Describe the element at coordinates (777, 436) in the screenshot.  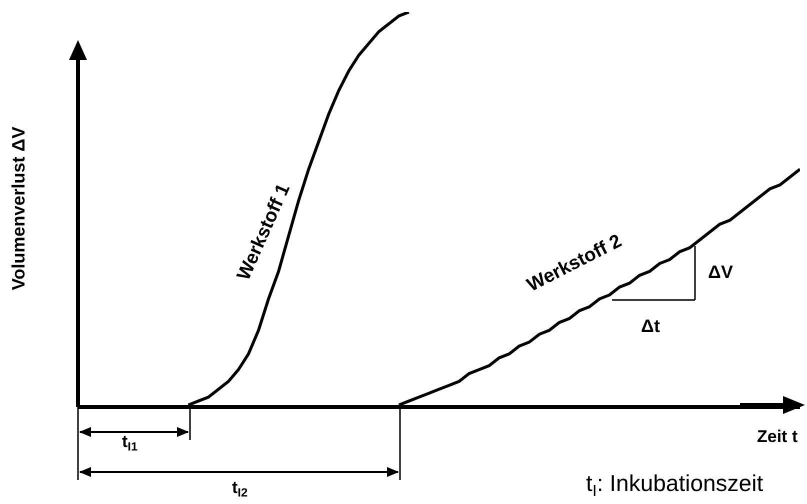
I see `x-axis-title: Zeit t` at that location.